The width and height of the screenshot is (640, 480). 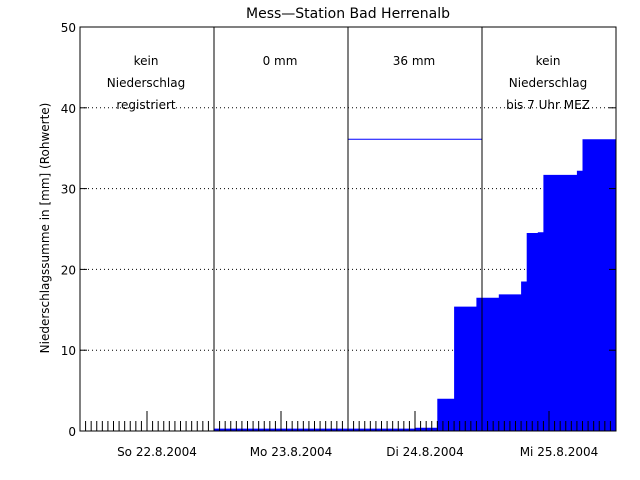 I want to click on y-tick-label-1: 10, so click(x=68, y=351).